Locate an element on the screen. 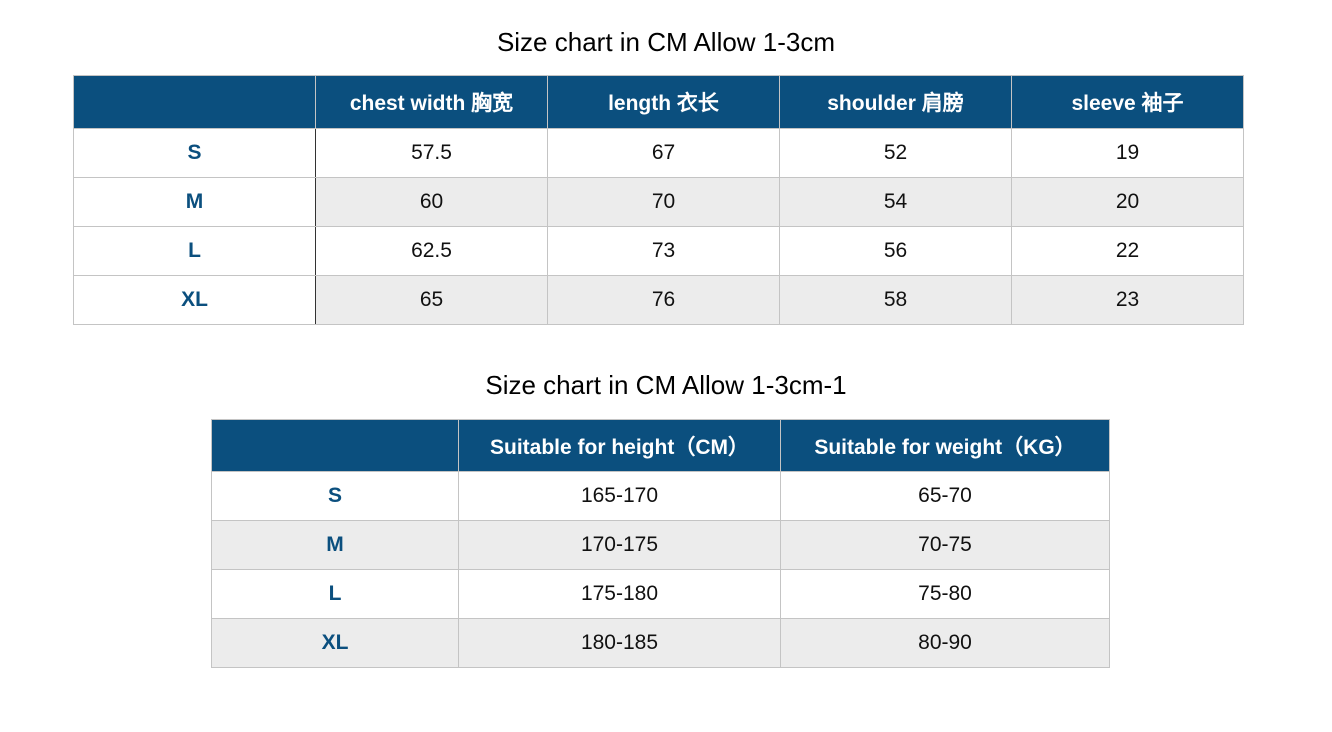 The width and height of the screenshot is (1332, 732). table-cell: 56 is located at coordinates (895, 251).